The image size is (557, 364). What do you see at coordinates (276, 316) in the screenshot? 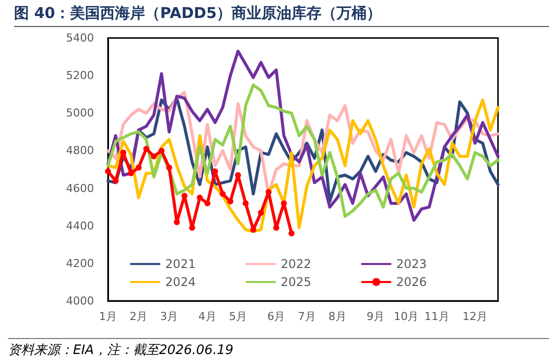
I see `x-tick-label: 6月` at bounding box center [276, 316].